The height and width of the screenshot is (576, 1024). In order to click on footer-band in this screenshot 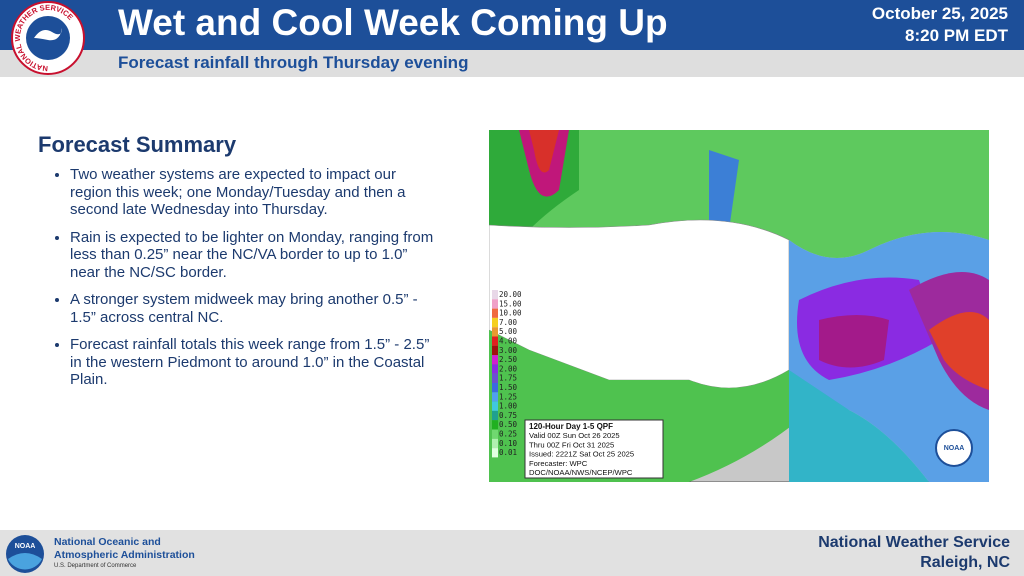, I will do `click(512, 553)`.